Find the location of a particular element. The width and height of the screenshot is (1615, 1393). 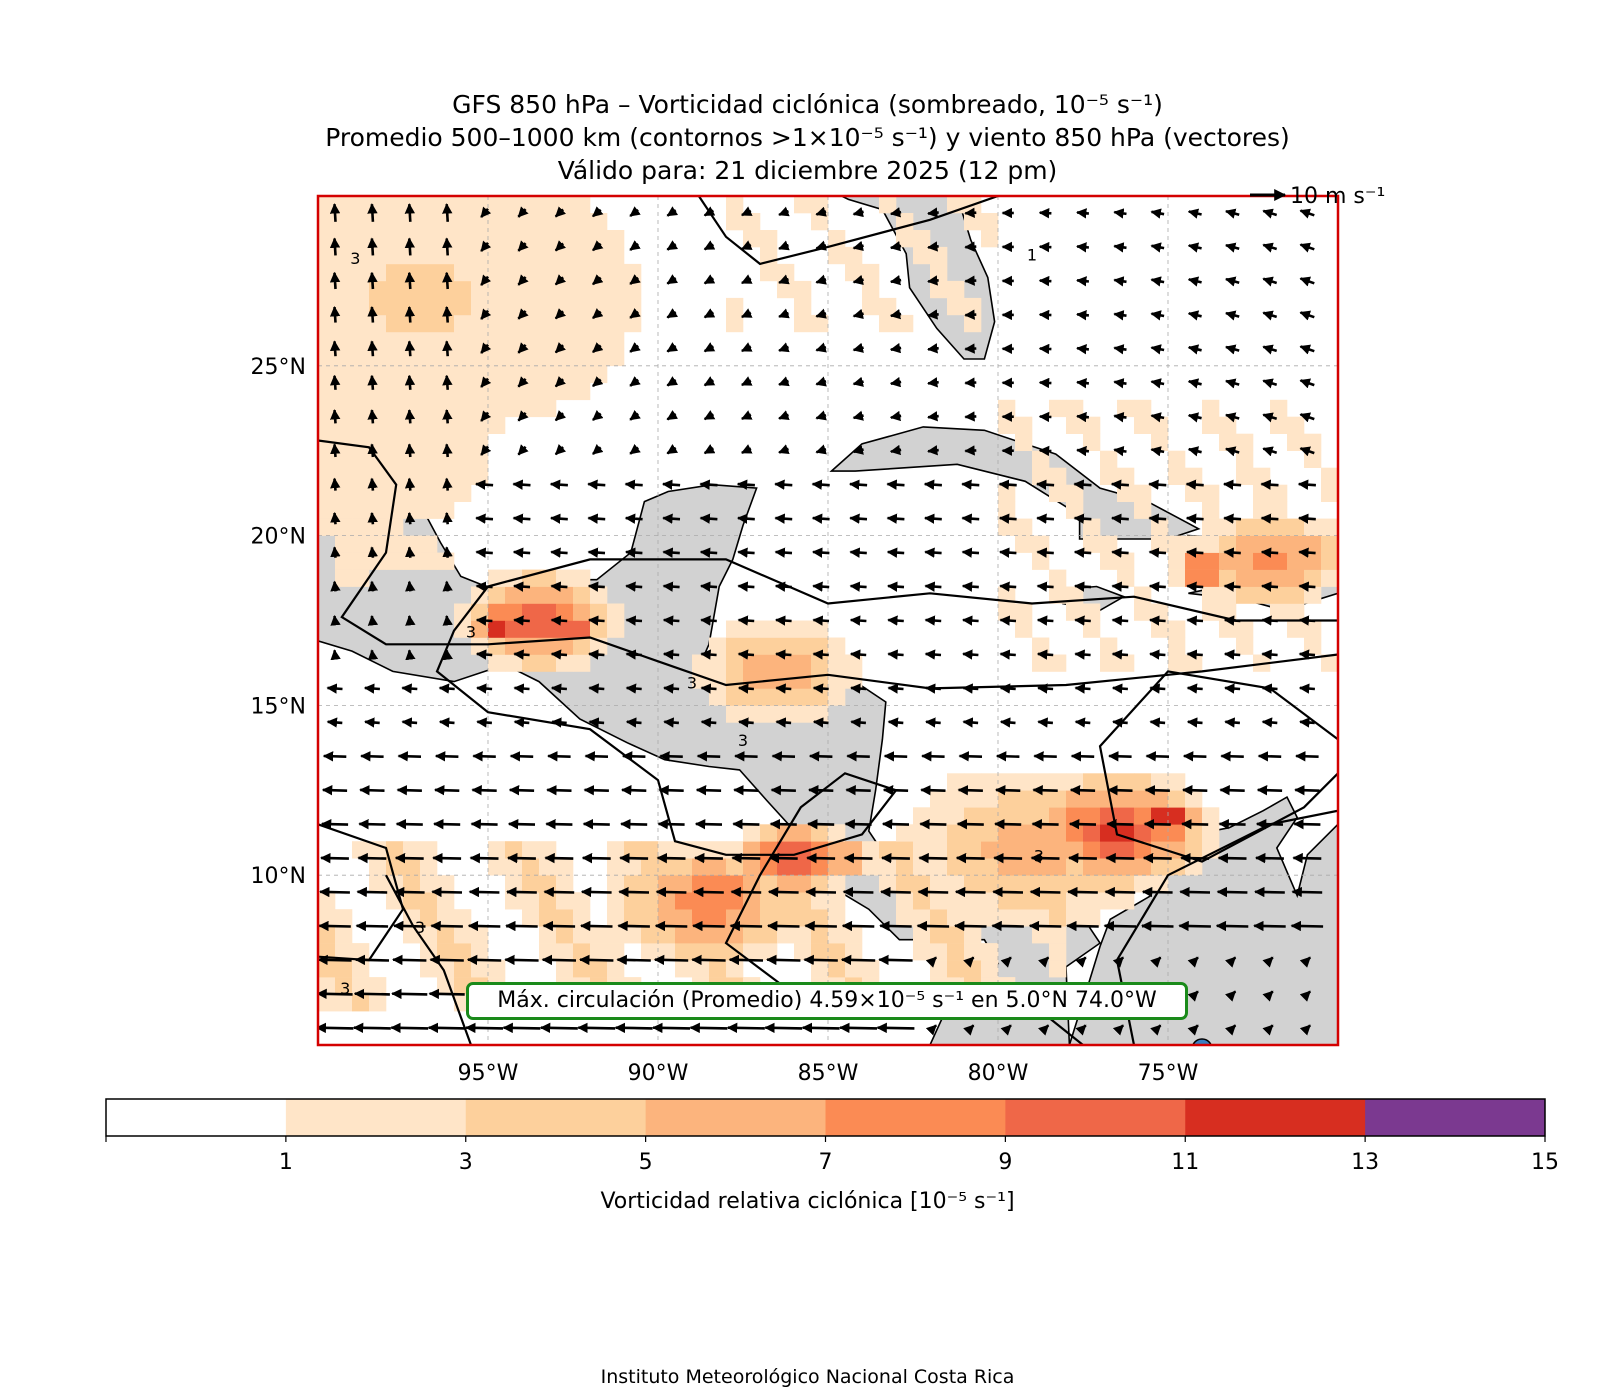

contour-label: 3 is located at coordinates (345, 988).